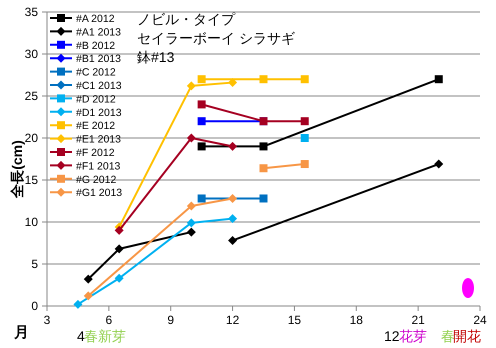  Describe the element at coordinates (99, 193) in the screenshot. I see `legend-label: #G1 2013` at that location.